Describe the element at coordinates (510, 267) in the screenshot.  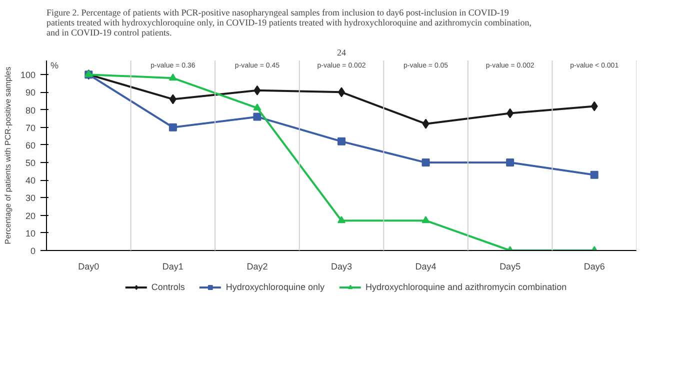
I see `x-tick-label: Day5` at that location.